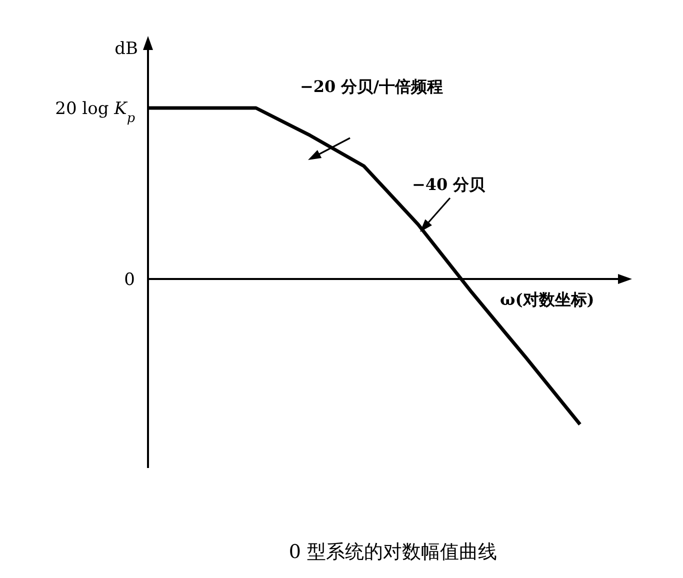 This screenshot has width=683, height=578. Describe the element at coordinates (372, 86) in the screenshot. I see `annotation: −20 分贝/十倍频程` at that location.